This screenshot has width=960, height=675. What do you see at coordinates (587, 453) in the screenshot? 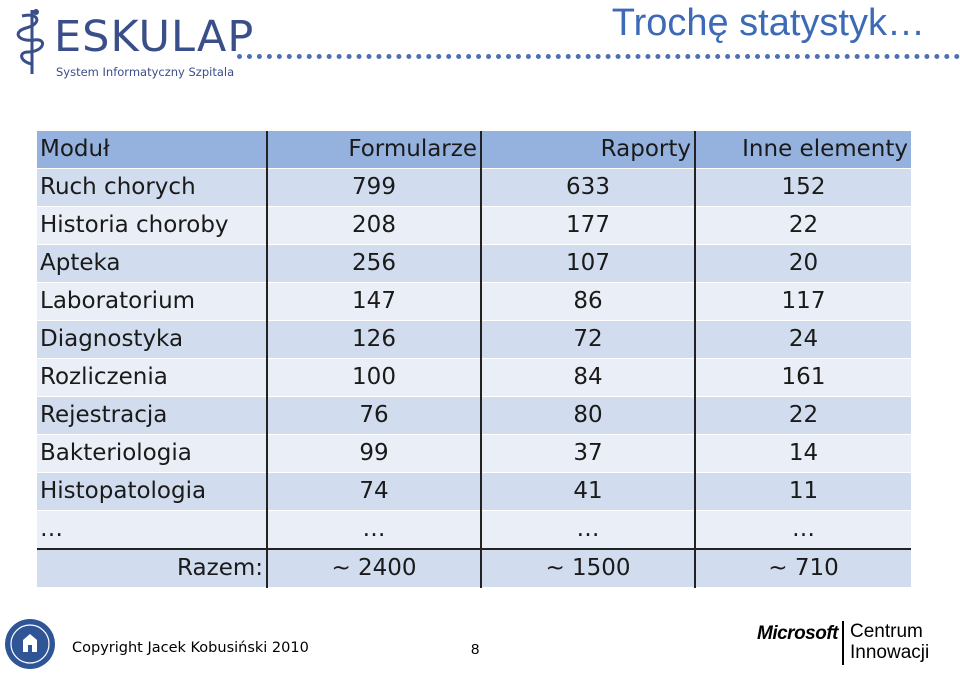
I see `count-cell: 37` at bounding box center [587, 453].